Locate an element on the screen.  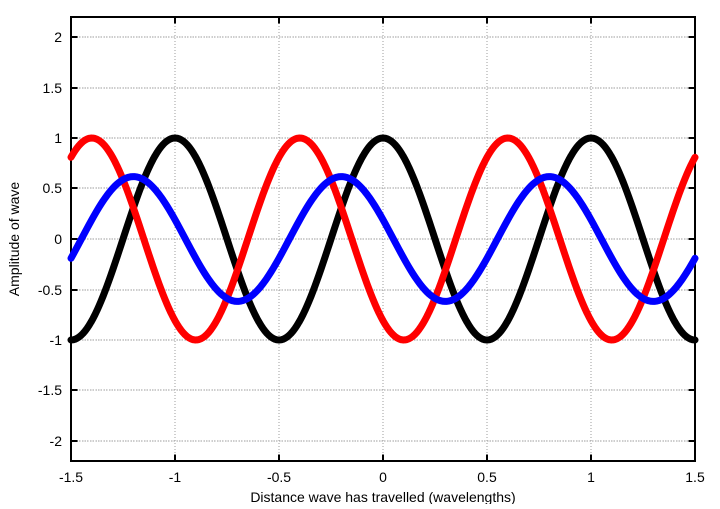
svg-text: Amplitude of wave is located at coordinates (14, 239).